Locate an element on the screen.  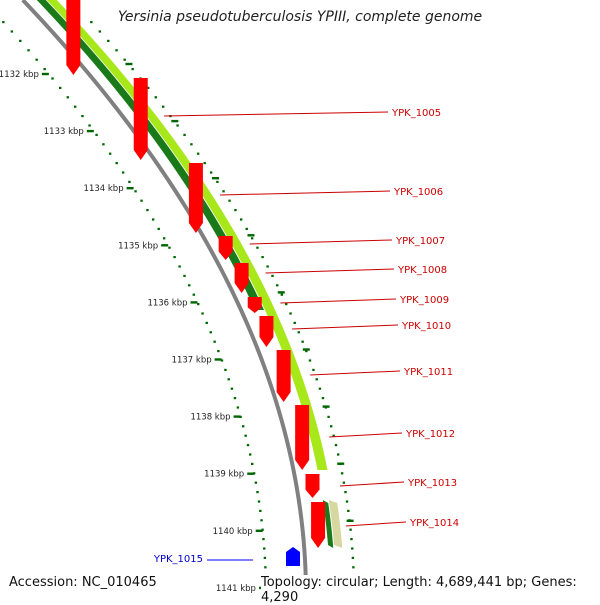
gene-label-ypk_1010: YPK_1010 is located at coordinates (426, 326).